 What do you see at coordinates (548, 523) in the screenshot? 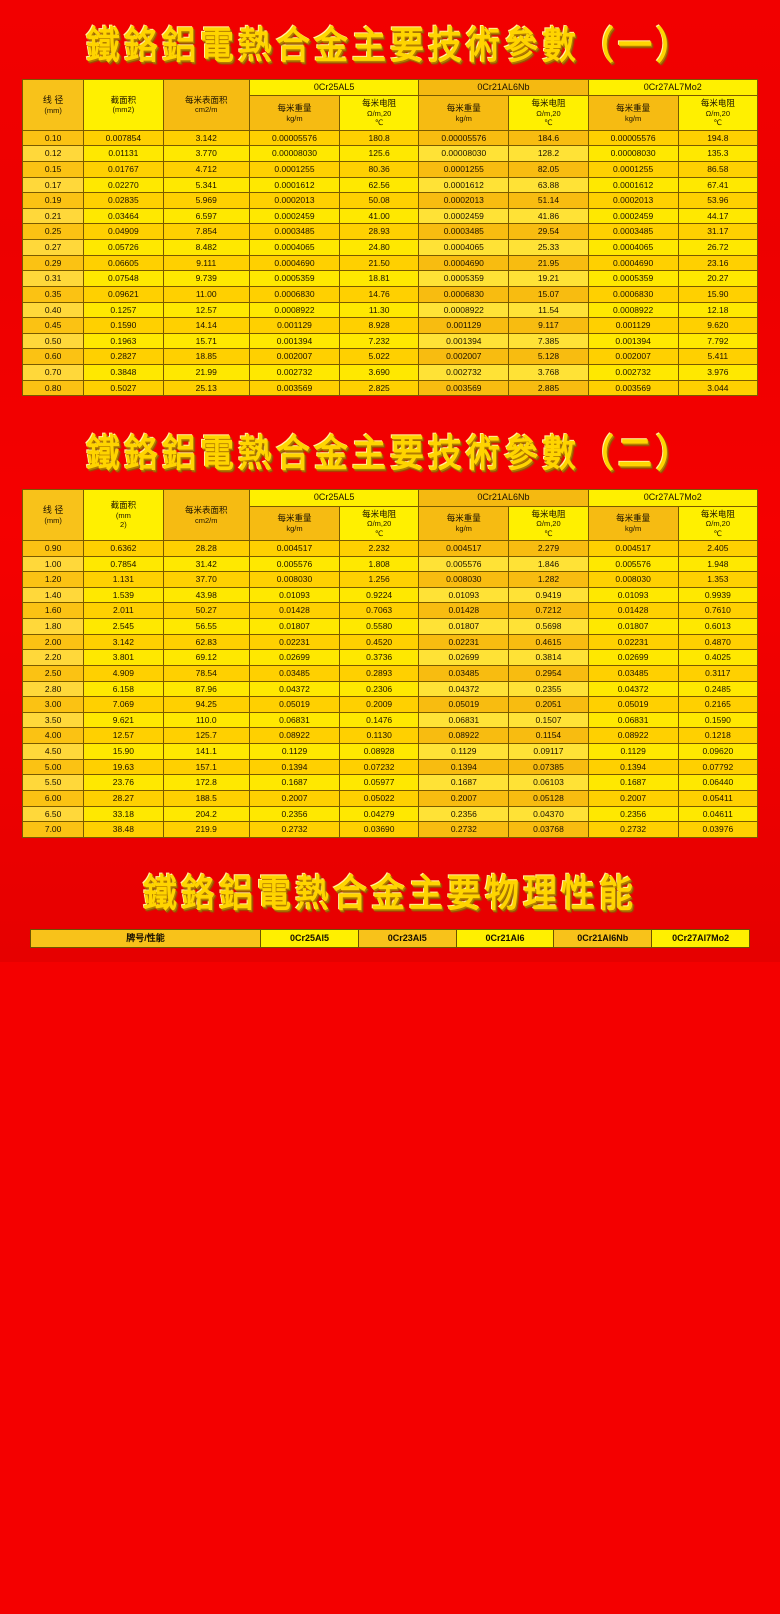
I see `header-resistance-2: 每米电阻 Ω/m,20 ℃` at bounding box center [548, 523].